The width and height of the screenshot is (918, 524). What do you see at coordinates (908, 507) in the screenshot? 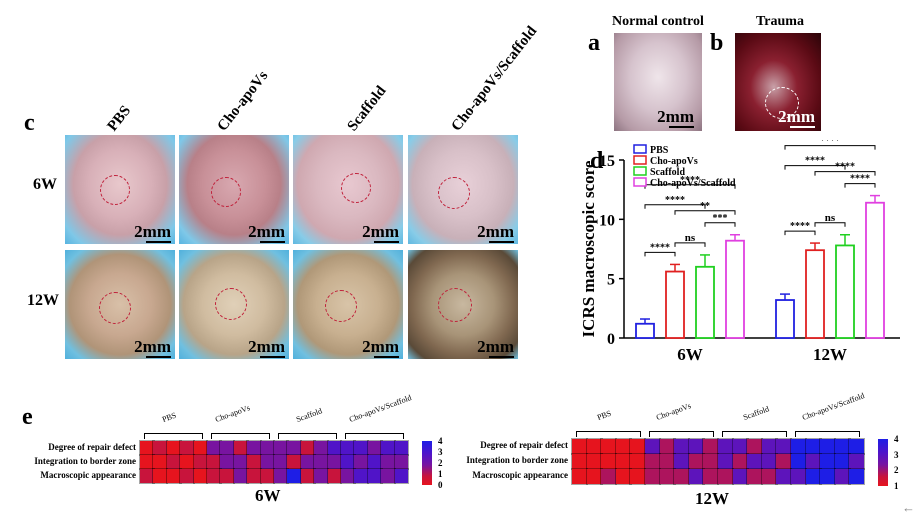
I see `back-arrow-icon: ←` at bounding box center [908, 507].